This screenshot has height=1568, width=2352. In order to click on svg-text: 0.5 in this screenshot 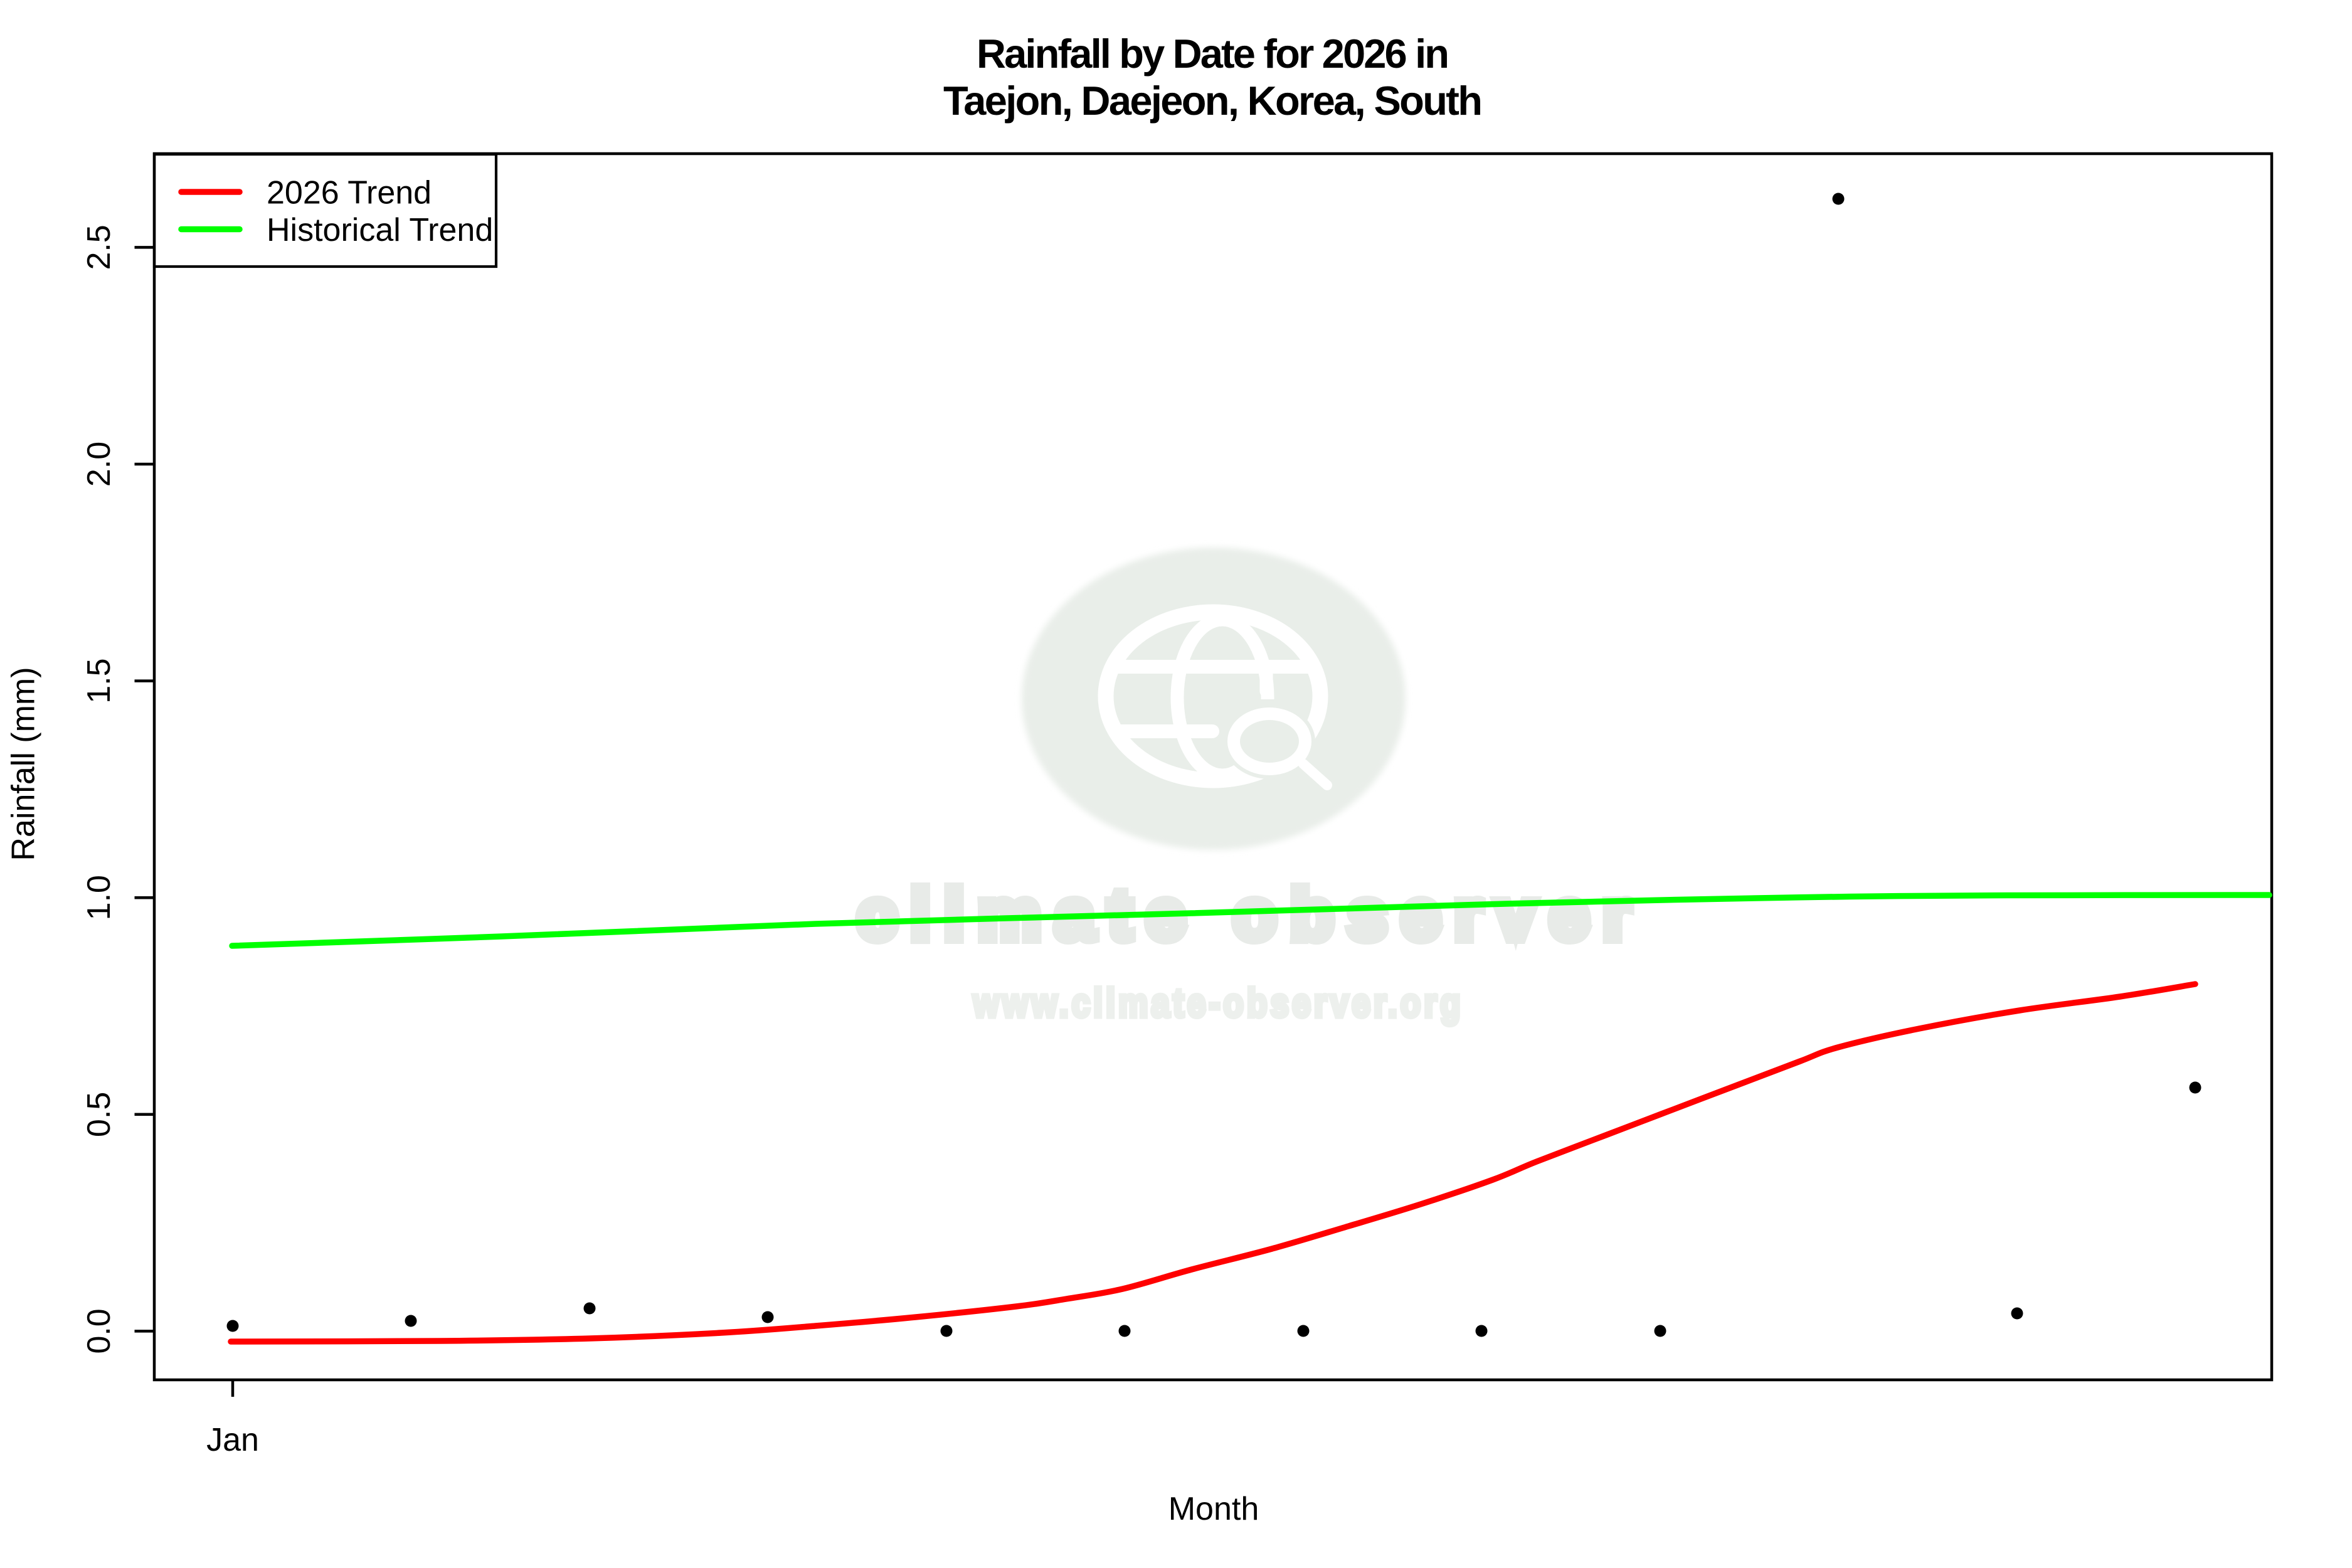, I will do `click(99, 1114)`.